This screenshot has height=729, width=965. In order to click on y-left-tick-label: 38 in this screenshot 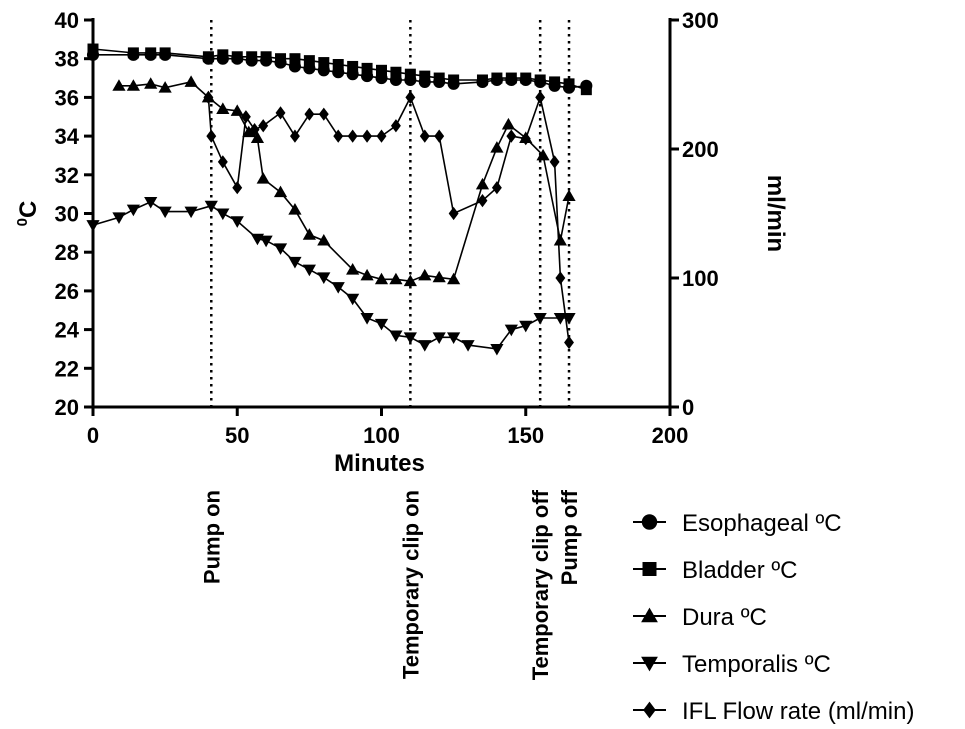, I will do `click(67, 59)`.